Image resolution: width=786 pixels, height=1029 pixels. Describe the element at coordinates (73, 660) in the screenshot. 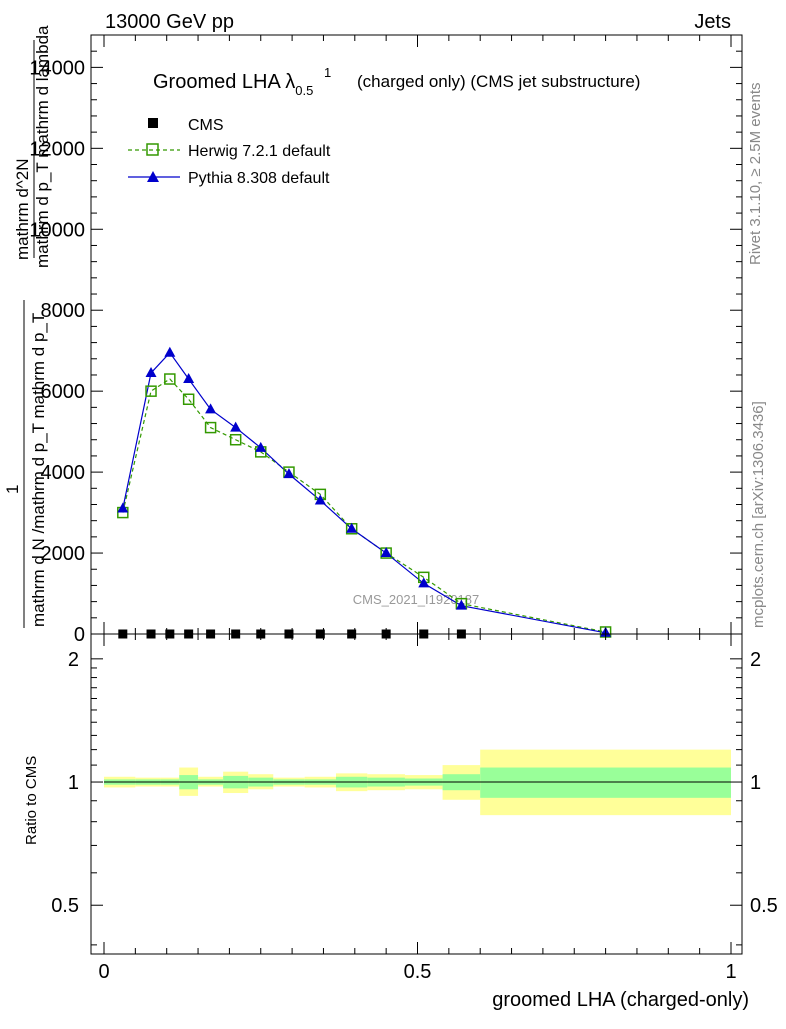

I see `ratio-ytick-label: 2` at that location.